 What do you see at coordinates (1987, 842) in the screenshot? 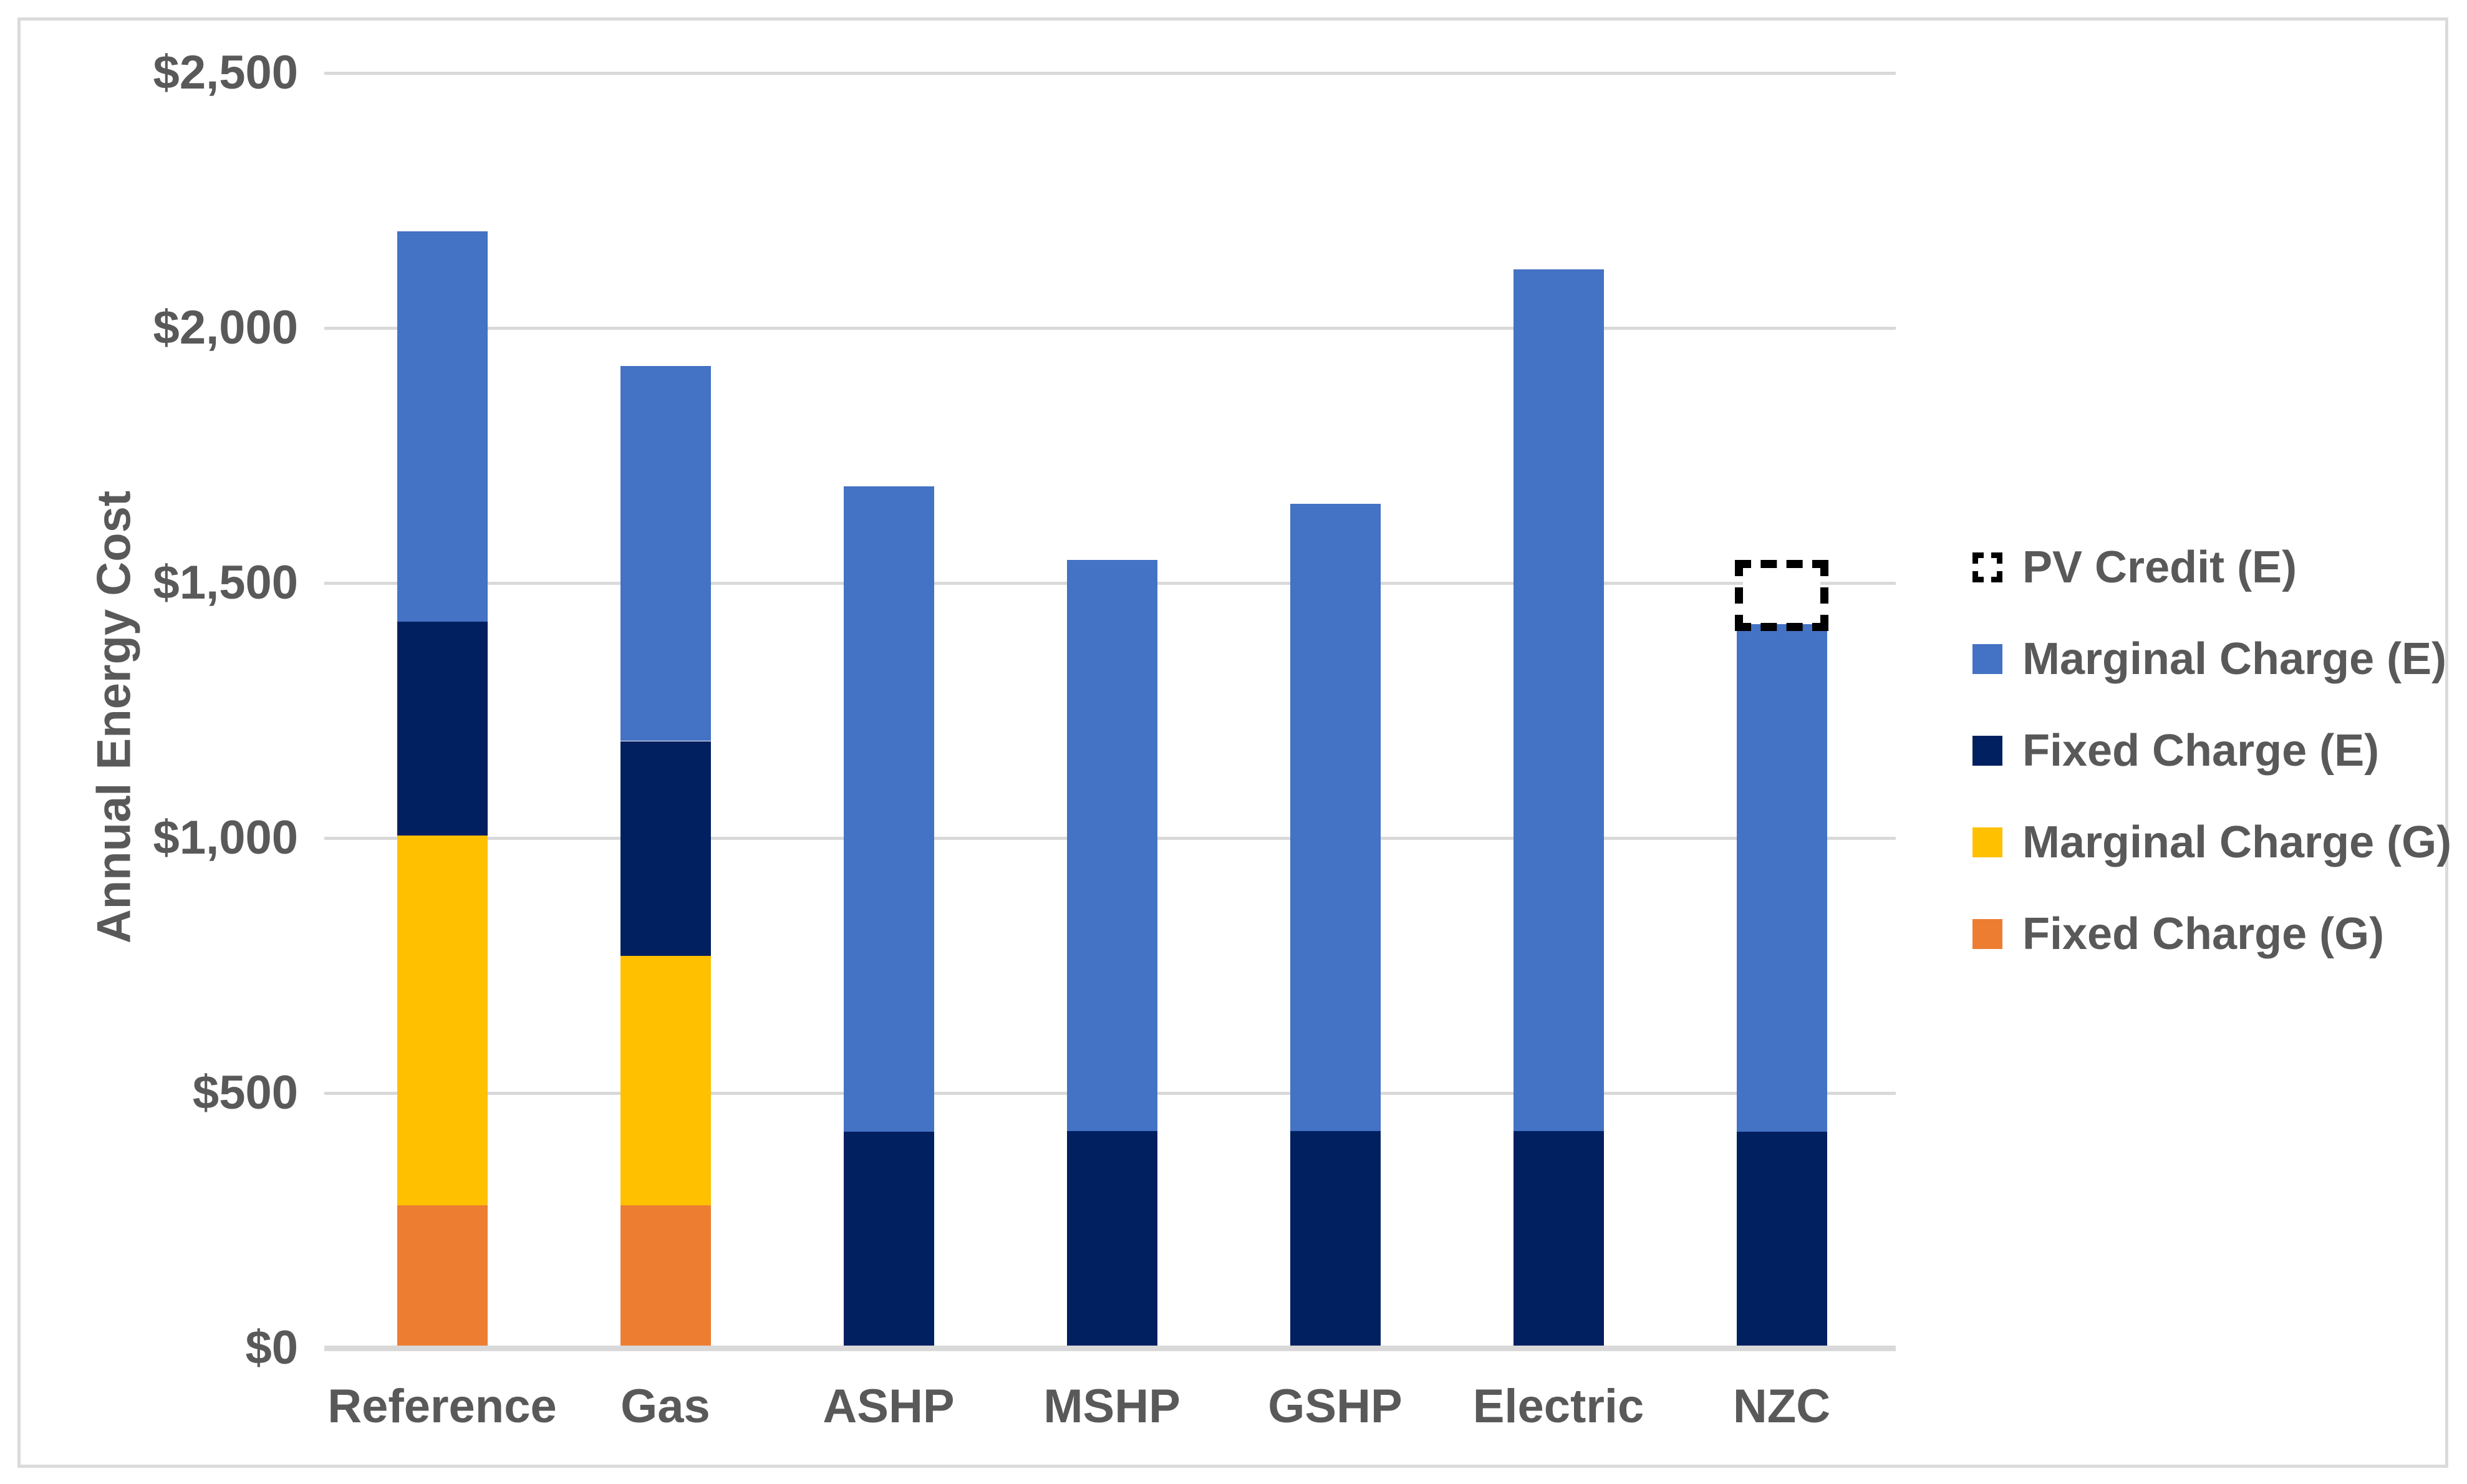
I see `legend-swatch-marginal-charge-g-` at bounding box center [1987, 842].